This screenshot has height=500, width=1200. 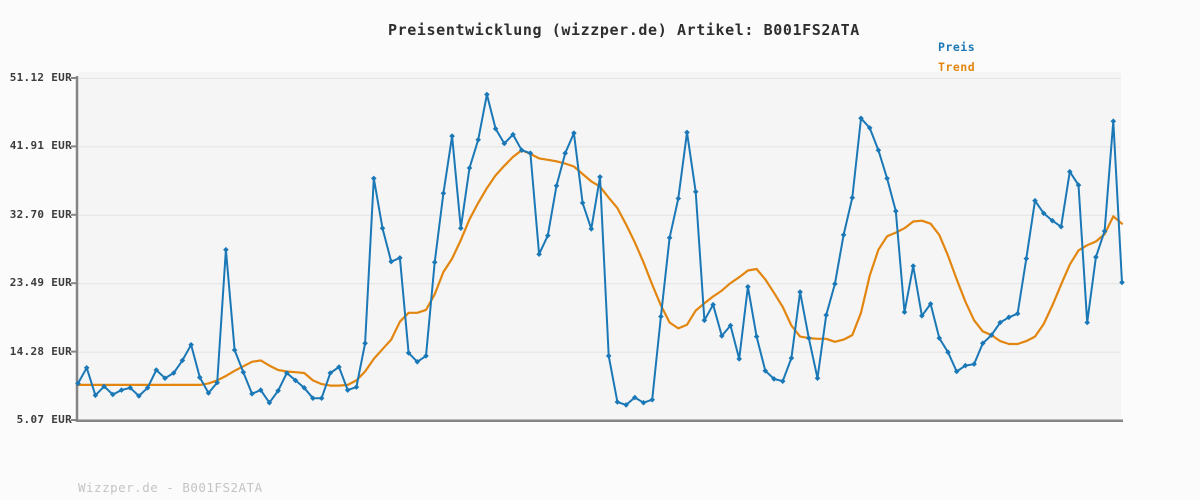 What do you see at coordinates (40, 214) in the screenshot?
I see `y-axis-tick-label: 32.70 EUR` at bounding box center [40, 214].